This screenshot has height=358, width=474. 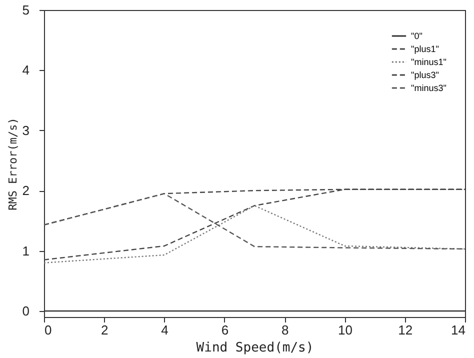 I want to click on x-tick-label: 2, so click(x=104, y=330).